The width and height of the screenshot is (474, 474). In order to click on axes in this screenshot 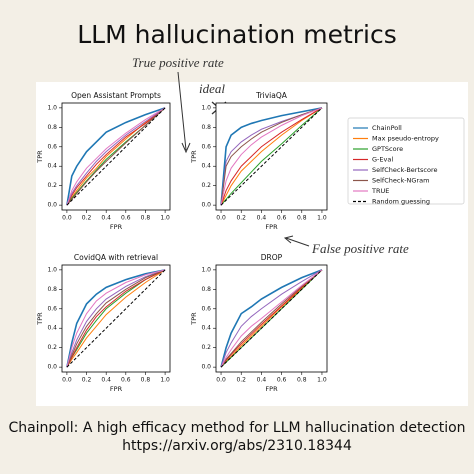, I will do `click(116, 156)`.